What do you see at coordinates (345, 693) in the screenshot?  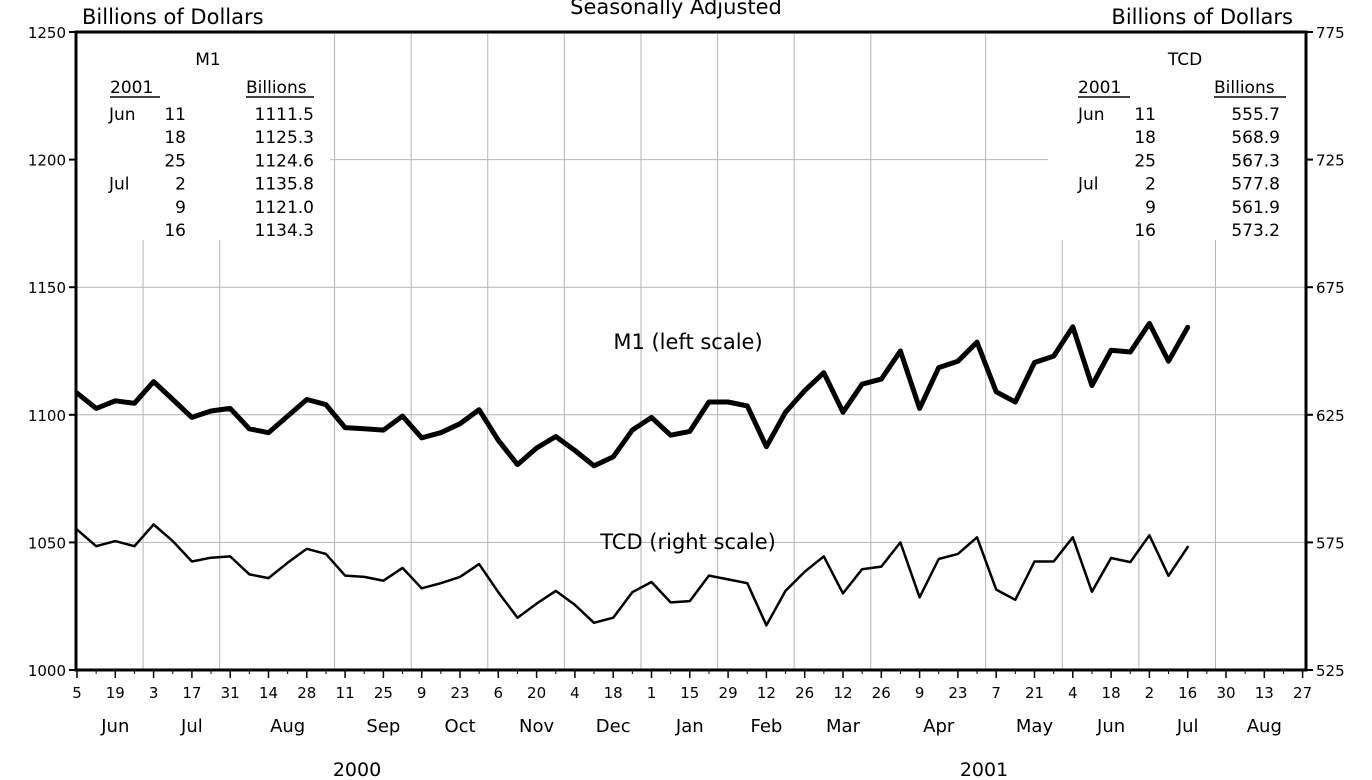 I see `x-tick-label: 11` at bounding box center [345, 693].